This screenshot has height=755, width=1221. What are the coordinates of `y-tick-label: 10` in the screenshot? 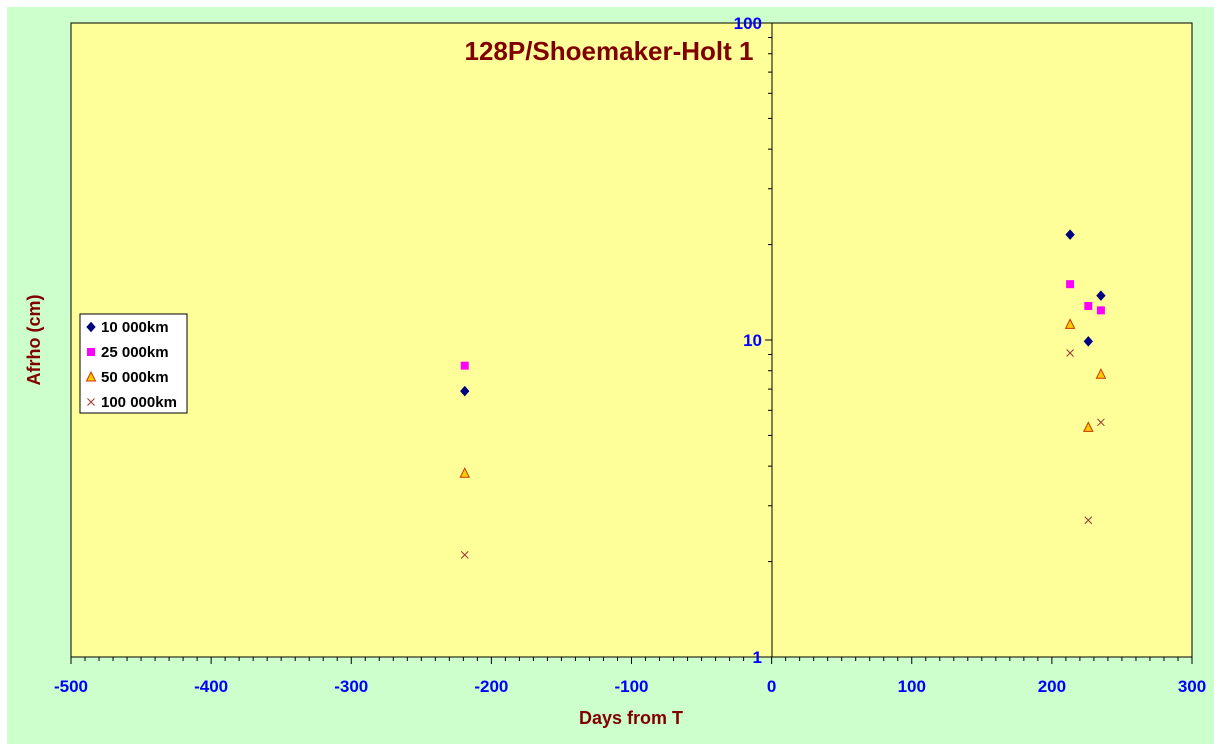 It's located at (752, 340).